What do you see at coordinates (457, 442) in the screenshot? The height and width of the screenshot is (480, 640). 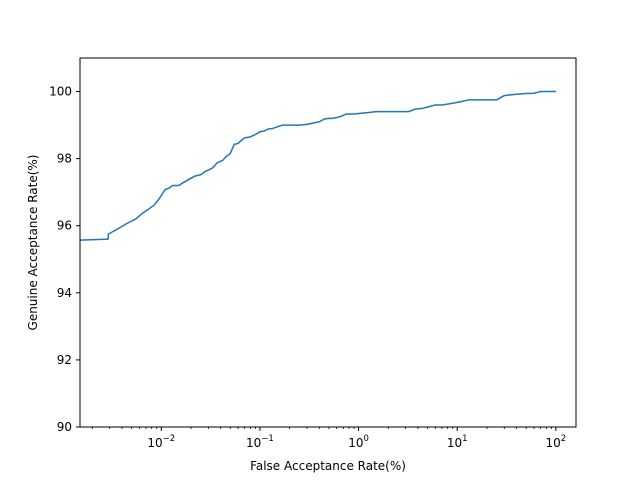 I see `x-tick-label: 10¹` at bounding box center [457, 442].